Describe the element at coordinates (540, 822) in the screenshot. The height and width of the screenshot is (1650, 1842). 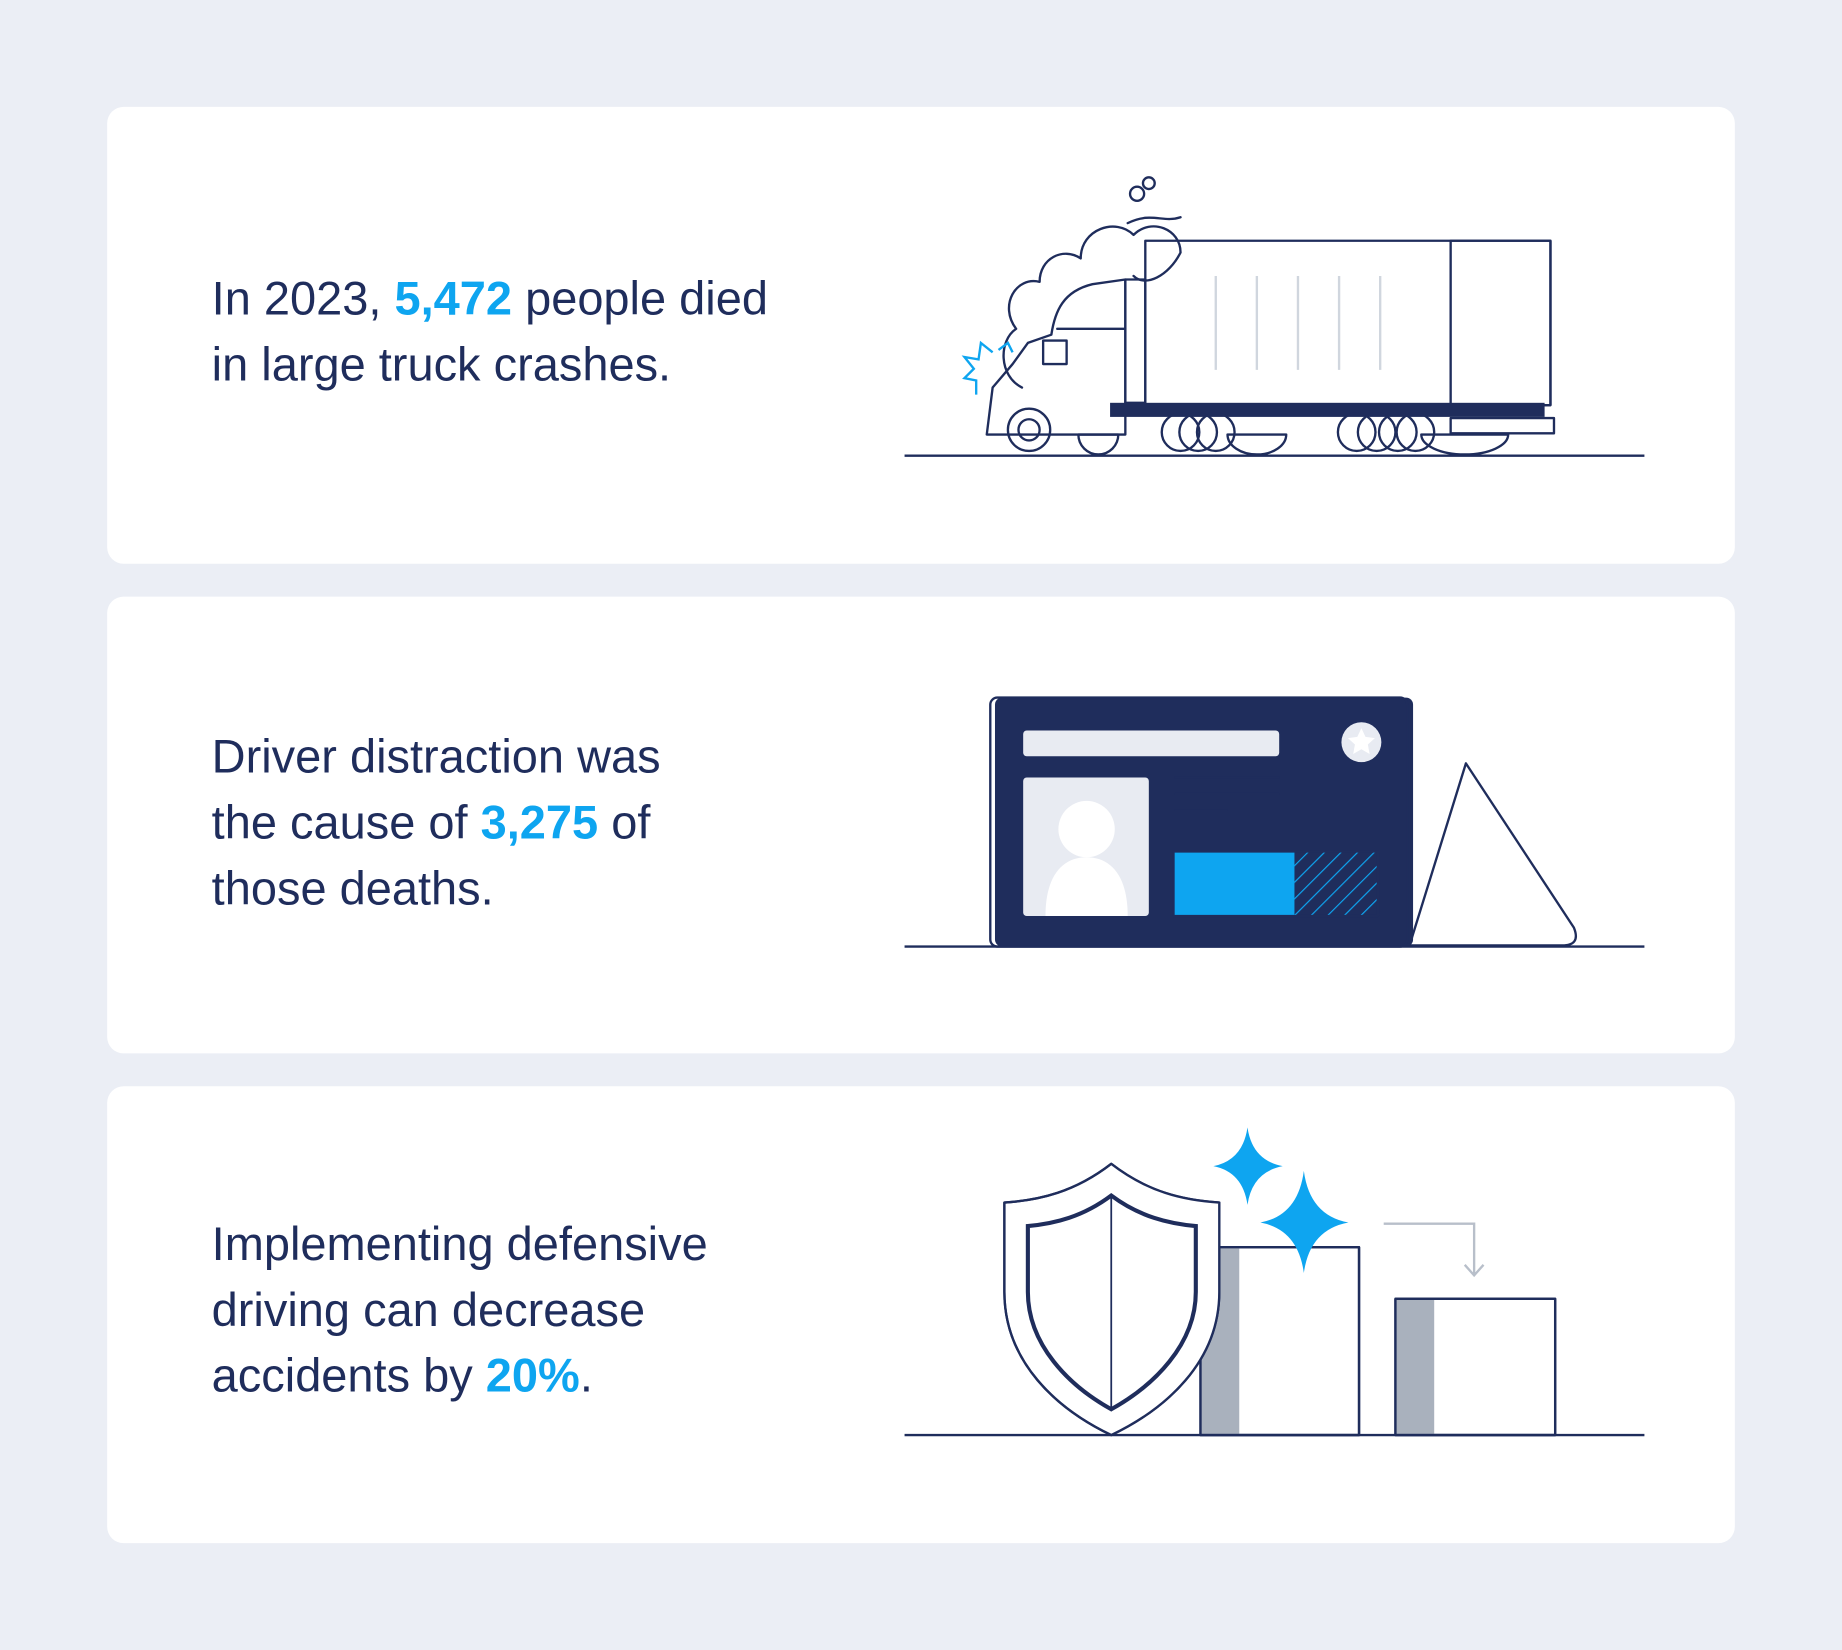
I see `highlight-number: 3,275` at that location.